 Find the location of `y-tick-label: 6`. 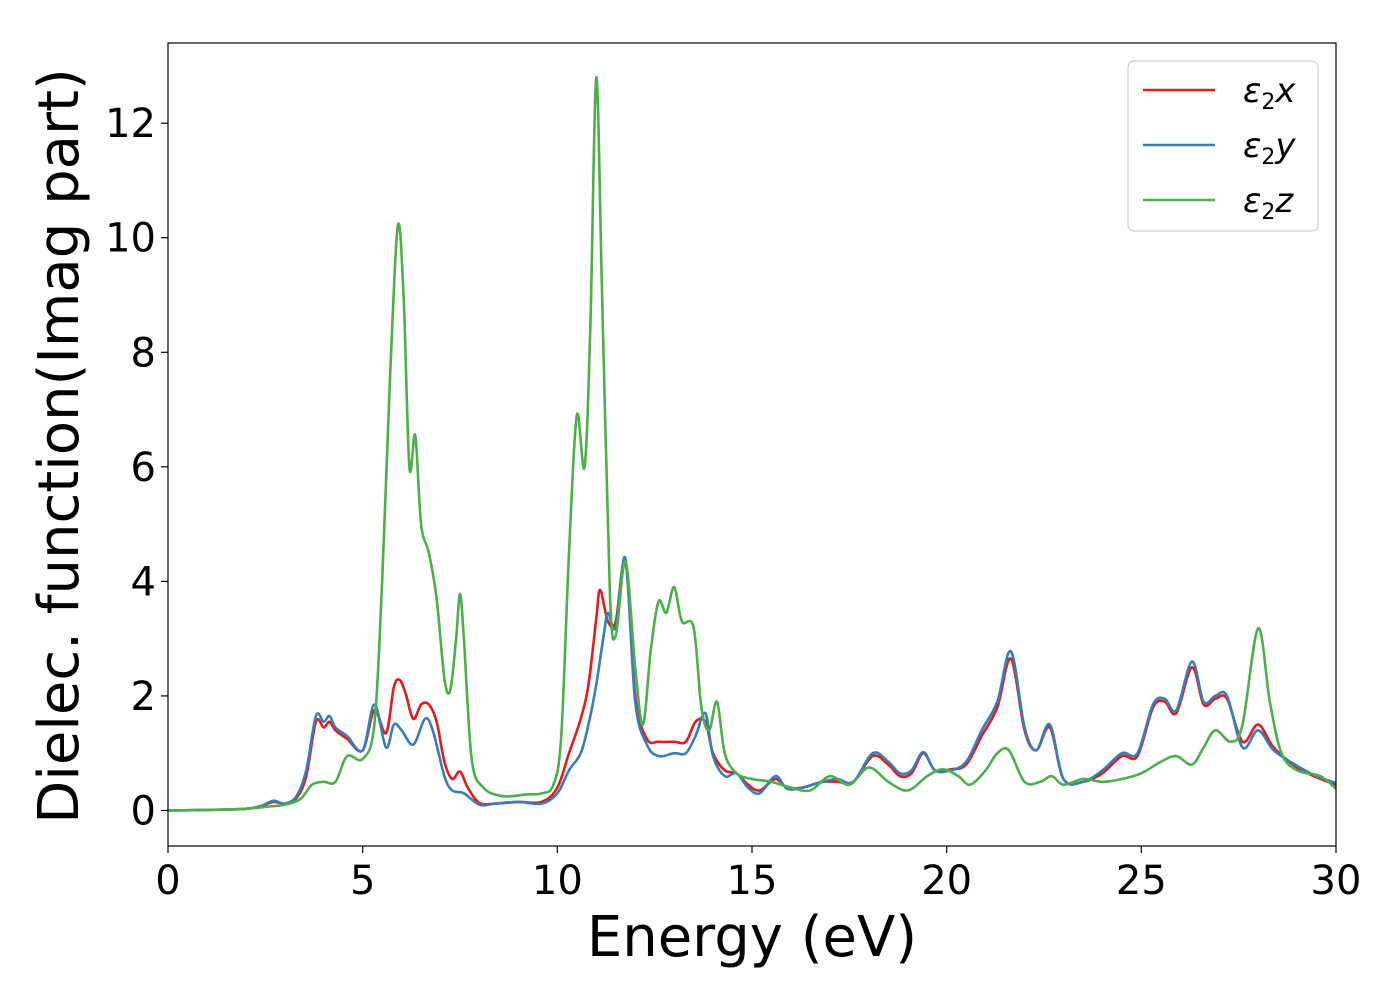

y-tick-label: 6 is located at coordinates (143, 468).